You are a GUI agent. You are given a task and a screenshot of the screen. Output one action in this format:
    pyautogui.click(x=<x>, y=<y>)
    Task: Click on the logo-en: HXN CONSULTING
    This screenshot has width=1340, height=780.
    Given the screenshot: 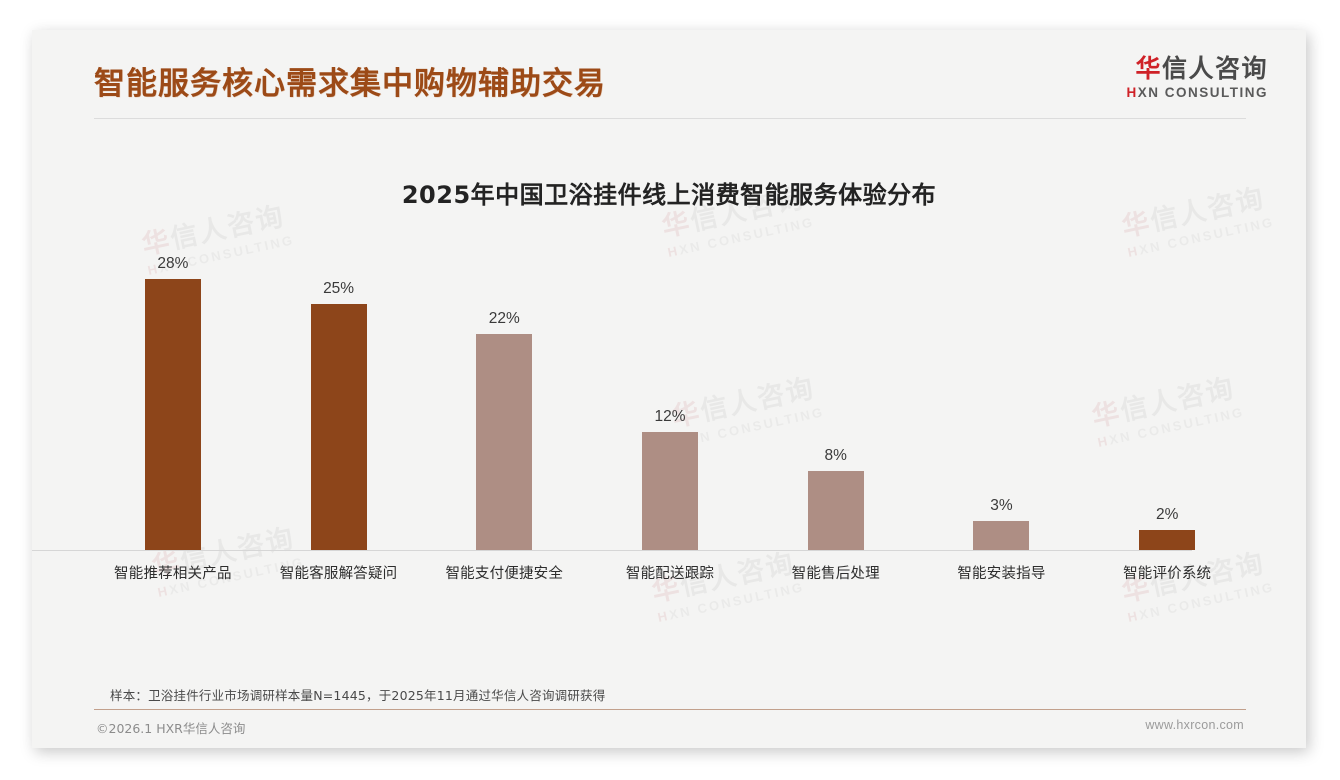 What is the action you would take?
    pyautogui.click(x=1198, y=92)
    